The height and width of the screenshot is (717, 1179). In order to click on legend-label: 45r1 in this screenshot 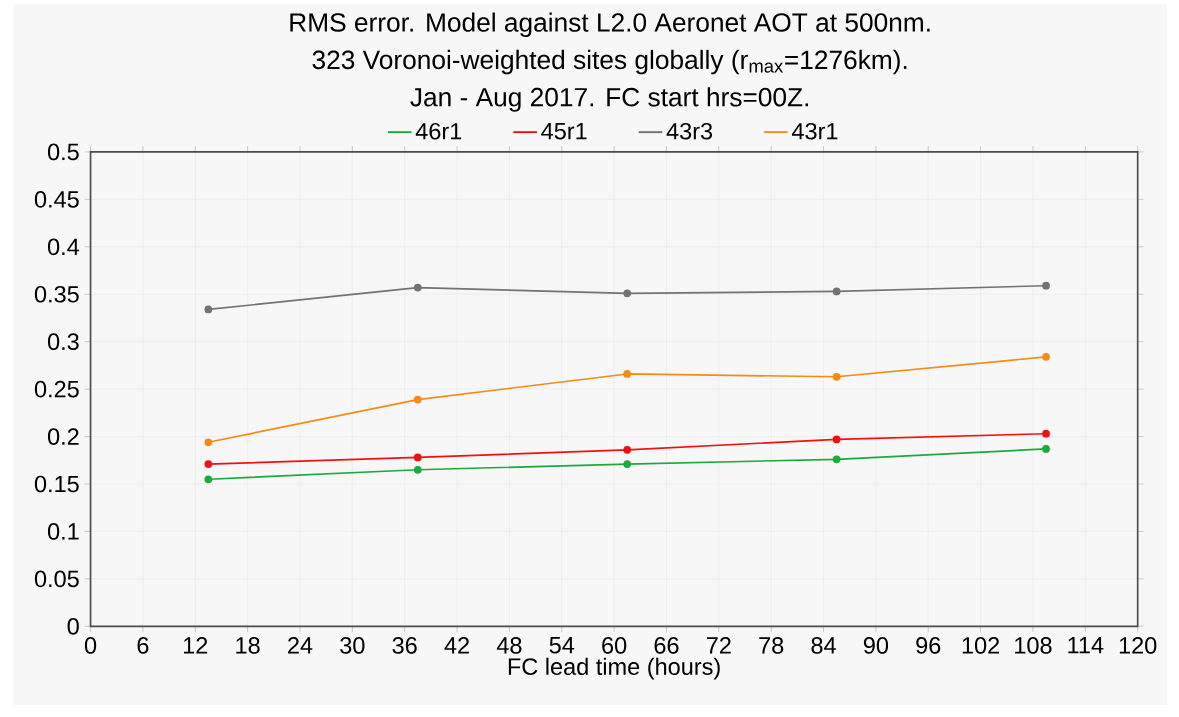, I will do `click(564, 131)`.